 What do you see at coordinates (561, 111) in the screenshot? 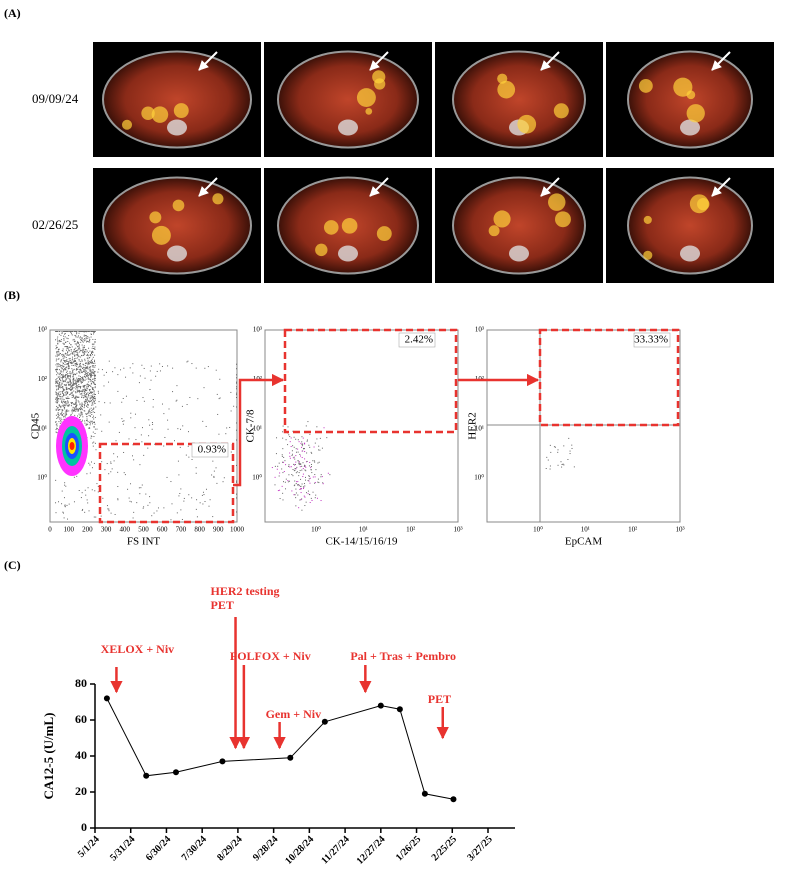
I see `scan-hotspot` at bounding box center [561, 111].